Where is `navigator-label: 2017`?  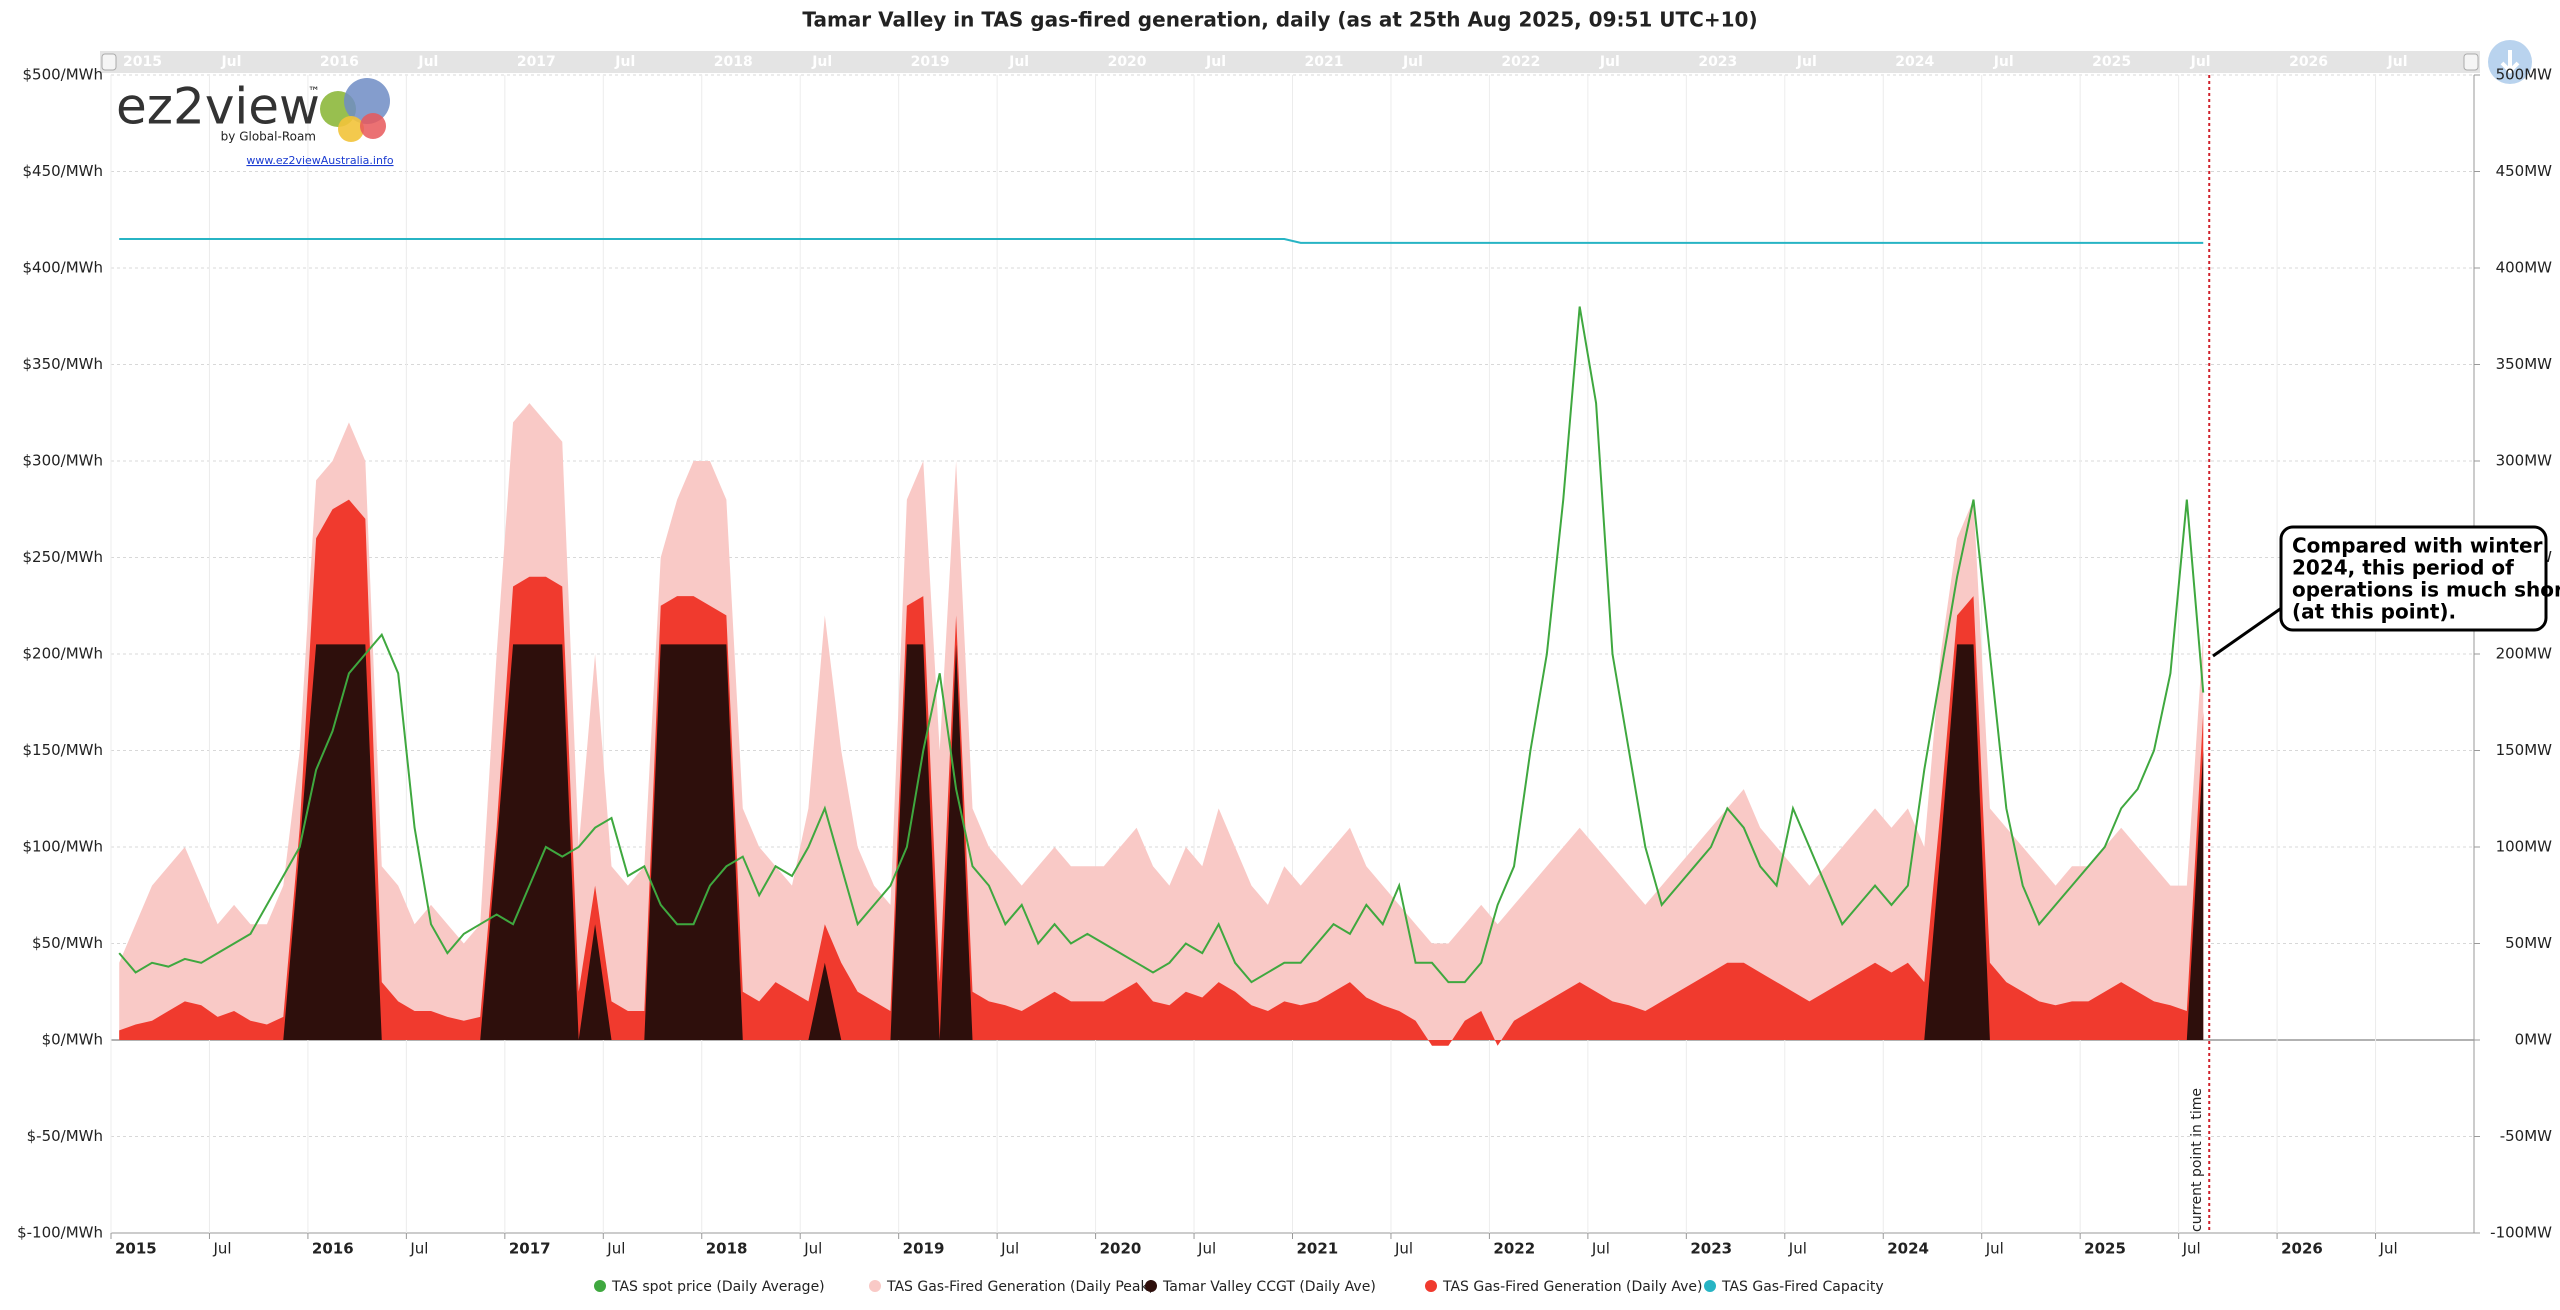 navigator-label: 2017 is located at coordinates (536, 62).